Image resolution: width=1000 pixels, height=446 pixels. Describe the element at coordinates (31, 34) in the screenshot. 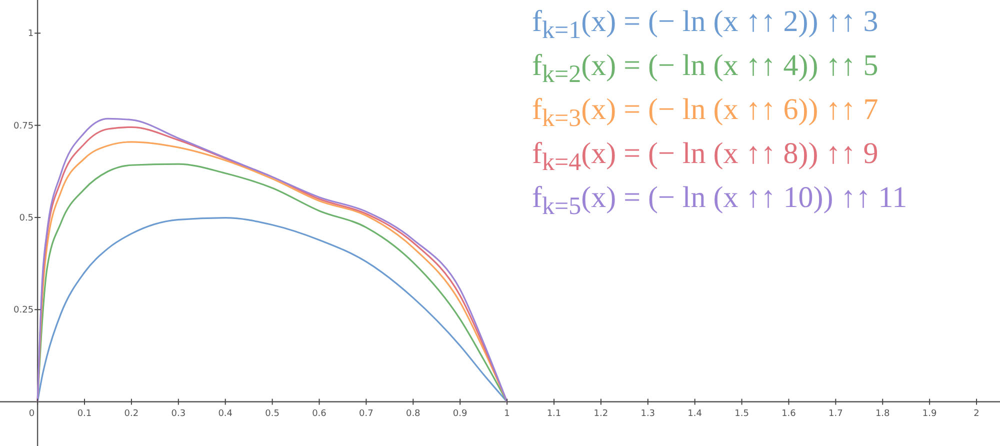

I see `y-tick-label: 1` at that location.